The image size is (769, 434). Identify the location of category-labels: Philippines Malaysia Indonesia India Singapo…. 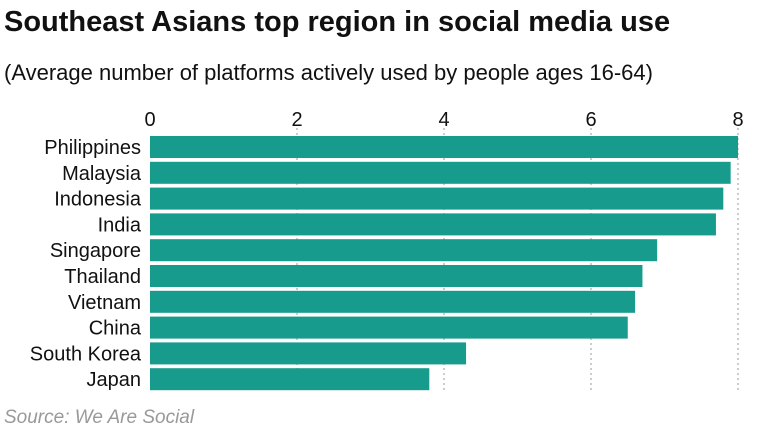
(86, 264).